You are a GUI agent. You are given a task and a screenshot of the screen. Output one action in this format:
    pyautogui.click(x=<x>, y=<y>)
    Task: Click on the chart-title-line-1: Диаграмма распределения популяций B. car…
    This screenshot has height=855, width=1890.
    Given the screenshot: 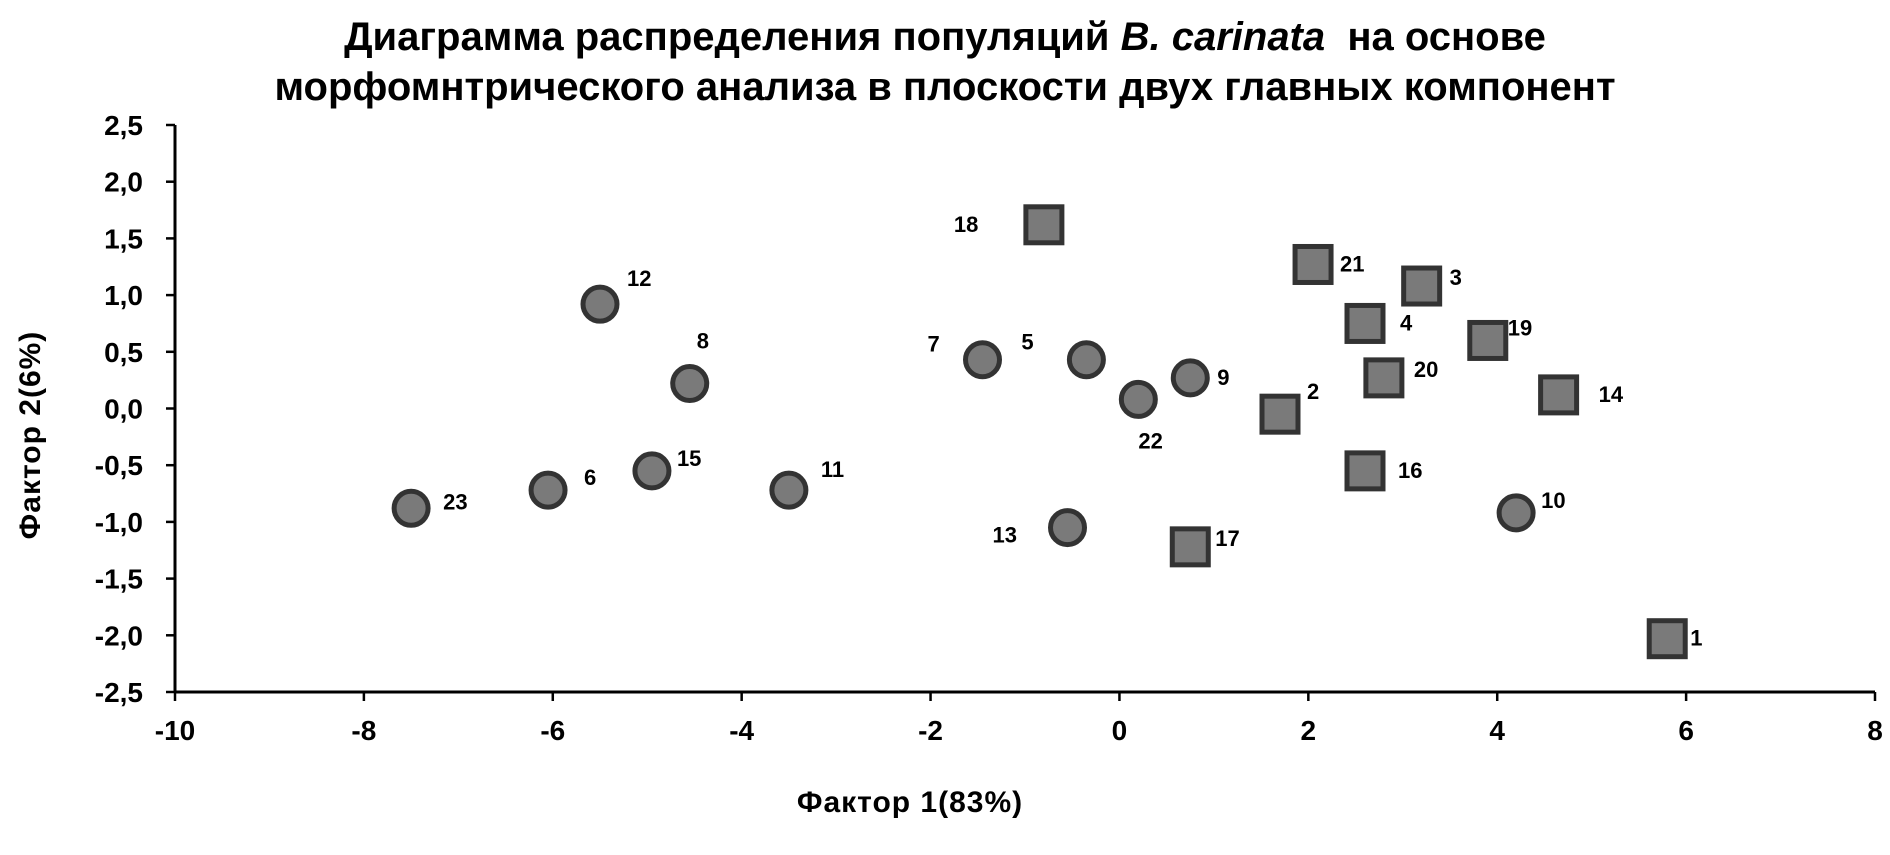 What is the action you would take?
    pyautogui.click(x=945, y=37)
    